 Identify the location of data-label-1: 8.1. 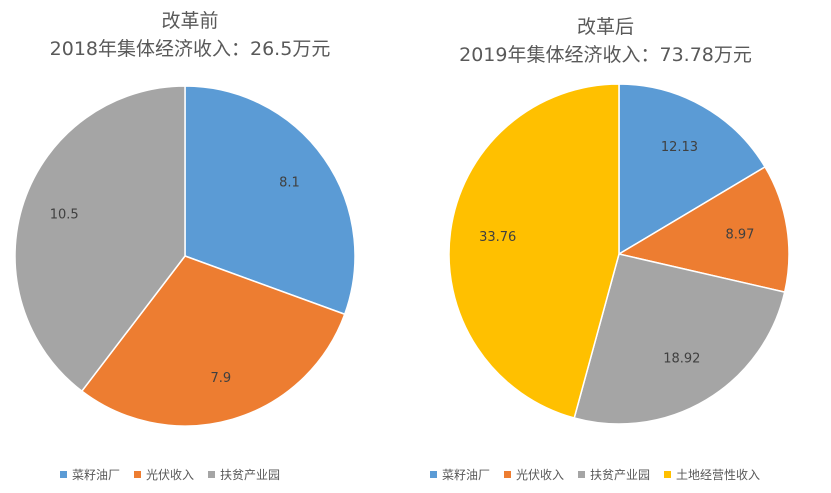
(289, 182).